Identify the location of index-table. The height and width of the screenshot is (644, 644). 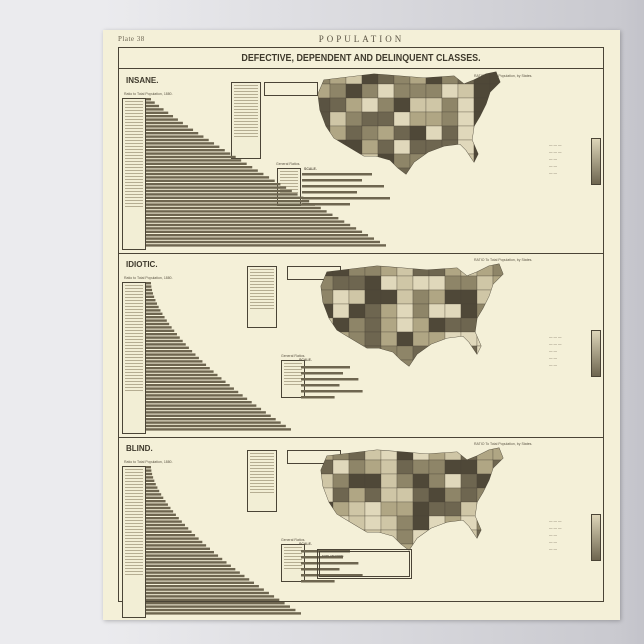
(262, 481).